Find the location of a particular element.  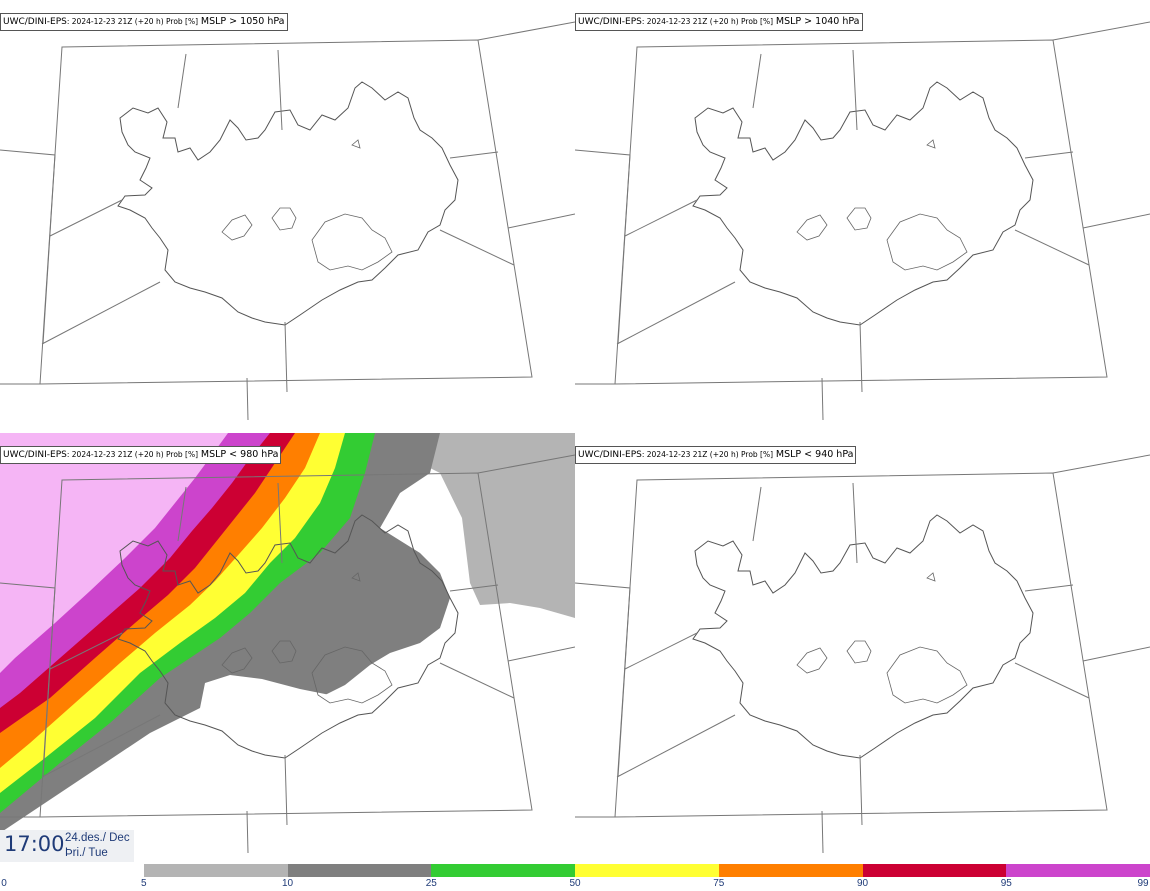

valid-time-box: 17:00 24.des./ Dec Þri./ Tue is located at coordinates (67, 846).